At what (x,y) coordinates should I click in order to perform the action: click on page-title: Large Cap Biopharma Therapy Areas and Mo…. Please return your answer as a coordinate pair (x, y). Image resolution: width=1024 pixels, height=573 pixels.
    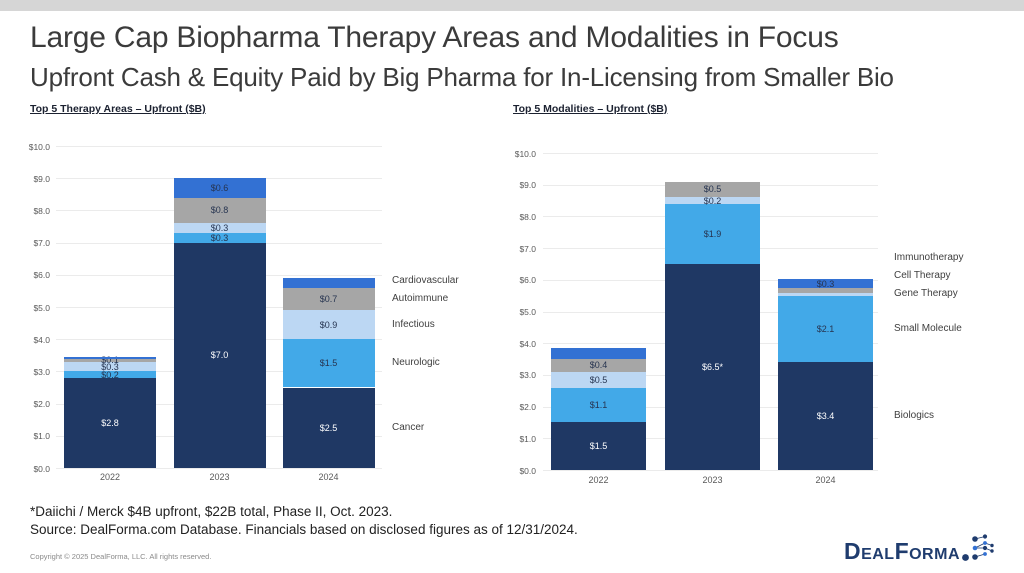
    Looking at the image, I should click on (434, 37).